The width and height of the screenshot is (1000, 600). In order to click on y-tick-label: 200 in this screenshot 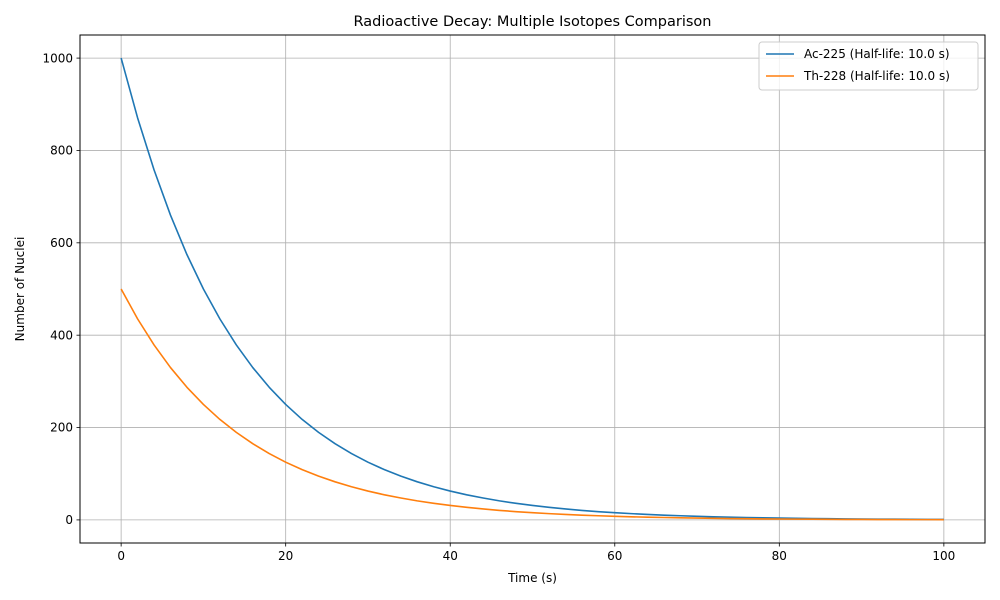, I will do `click(61, 428)`.